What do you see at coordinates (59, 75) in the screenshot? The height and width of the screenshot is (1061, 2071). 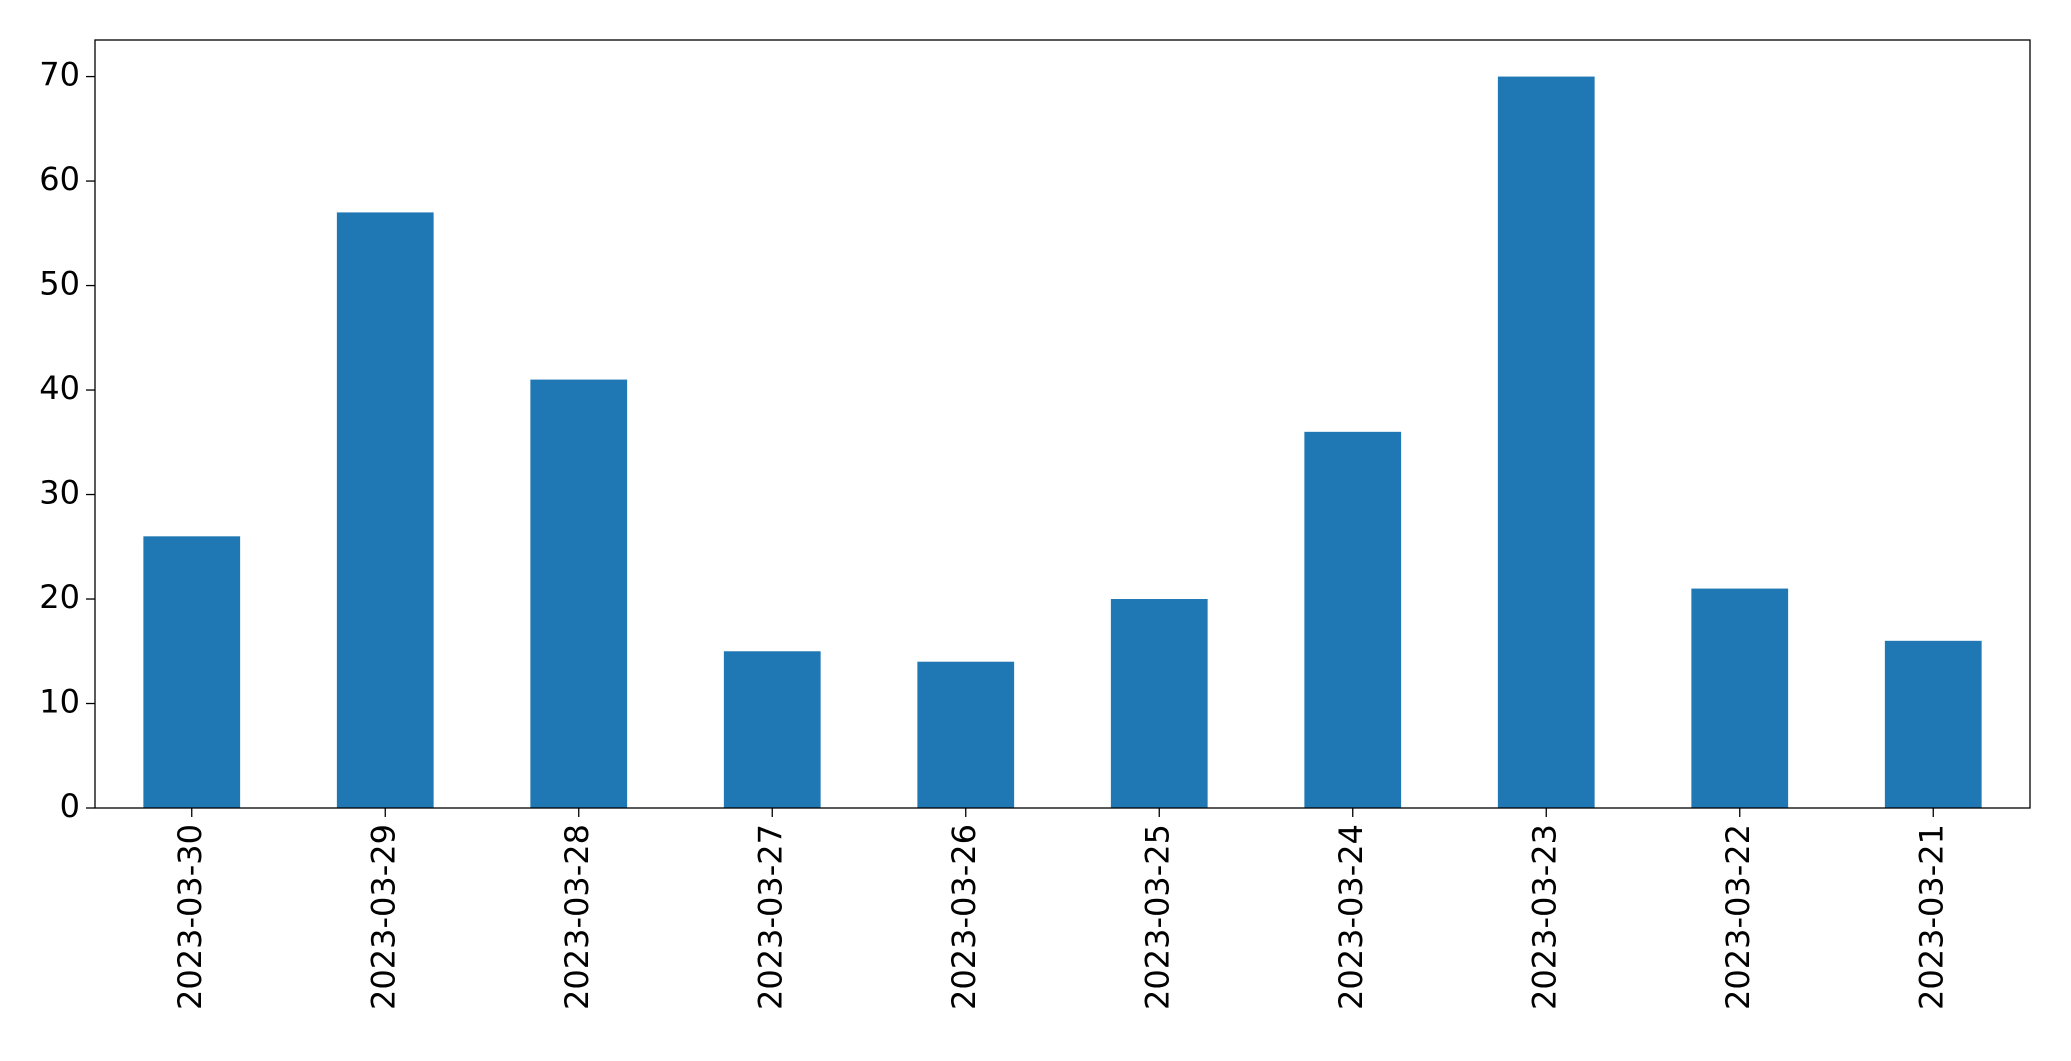 I see `y-tick-label: 70` at bounding box center [59, 75].